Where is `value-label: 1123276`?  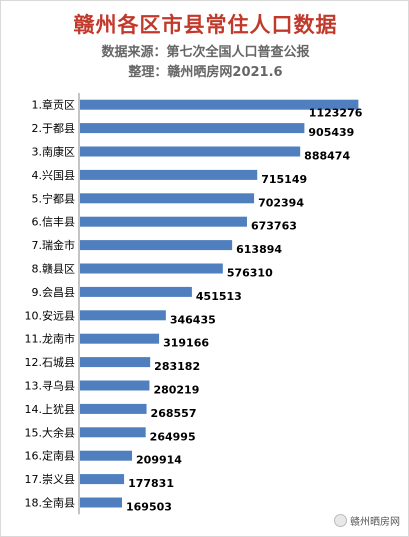
value-label: 1123276 is located at coordinates (336, 113).